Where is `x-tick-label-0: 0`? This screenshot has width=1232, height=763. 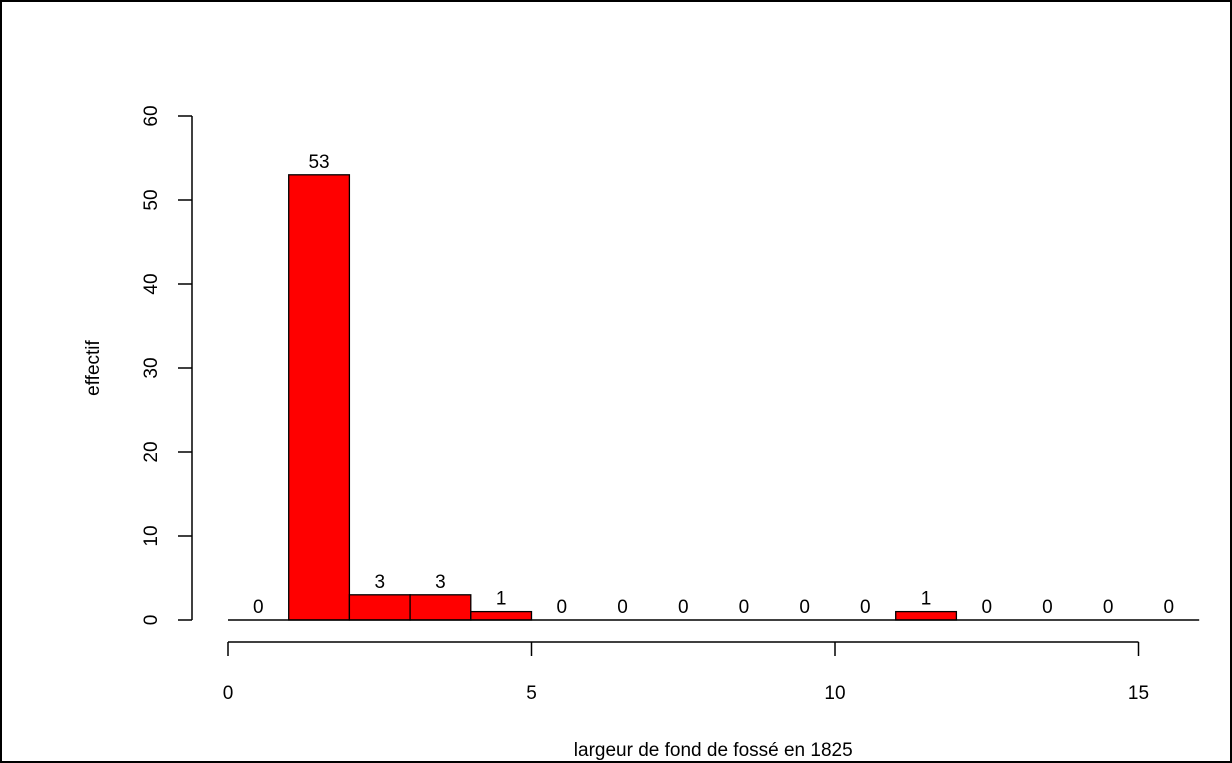
x-tick-label-0: 0 is located at coordinates (228, 693).